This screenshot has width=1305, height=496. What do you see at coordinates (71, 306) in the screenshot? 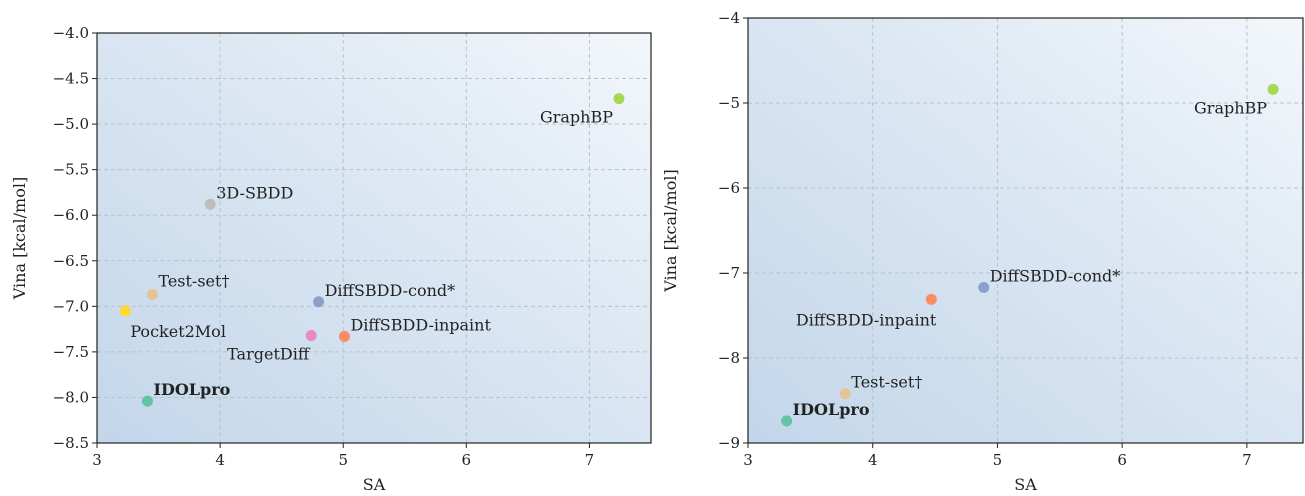
I see `y-tick-label: −7.0` at bounding box center [71, 306].